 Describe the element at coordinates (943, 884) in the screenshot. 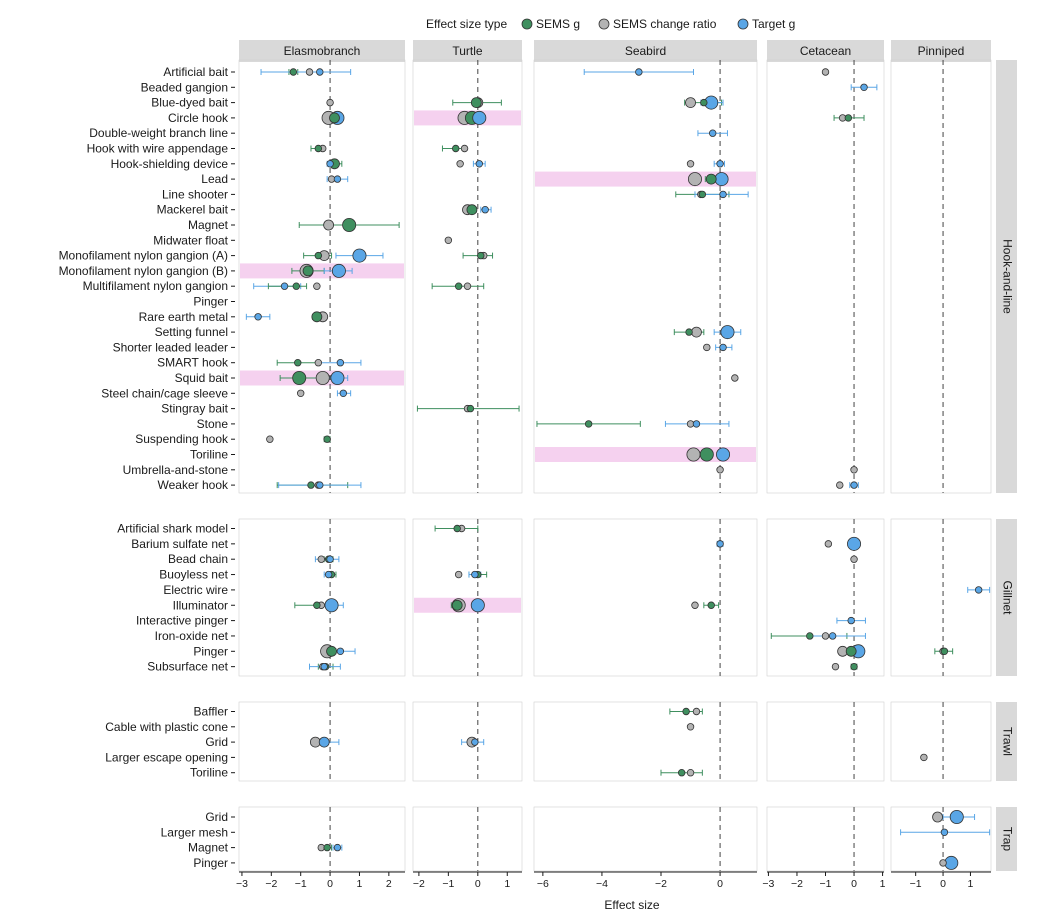

I see `x-tick-label: 0` at that location.